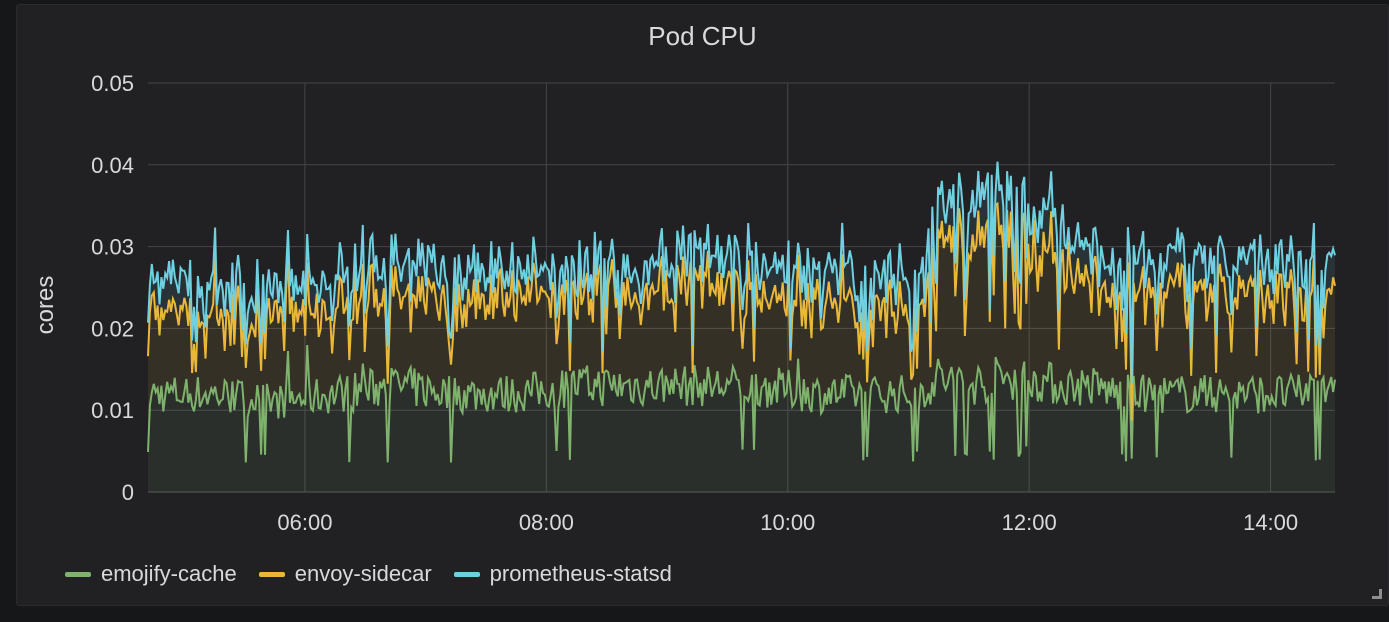 The height and width of the screenshot is (622, 1389). What do you see at coordinates (580, 573) in the screenshot?
I see `legend-label: prometheus-statsd` at bounding box center [580, 573].